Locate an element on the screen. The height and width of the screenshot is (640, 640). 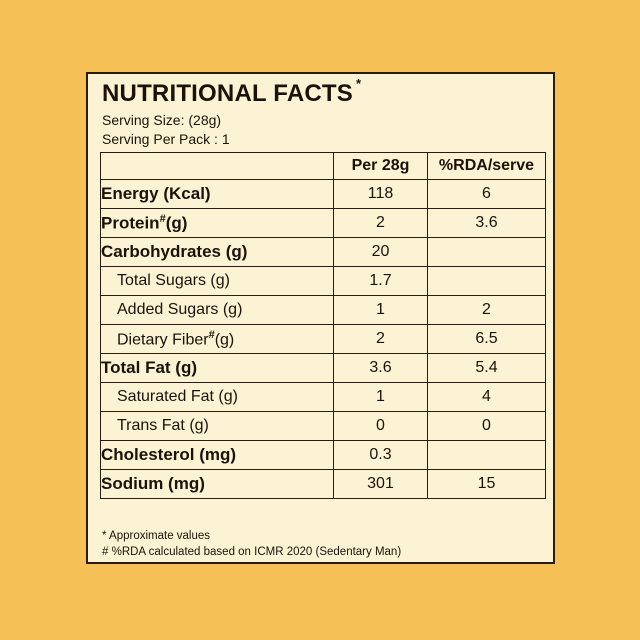
table-row: Added Sugars (g) 1 2 is located at coordinates (323, 310).